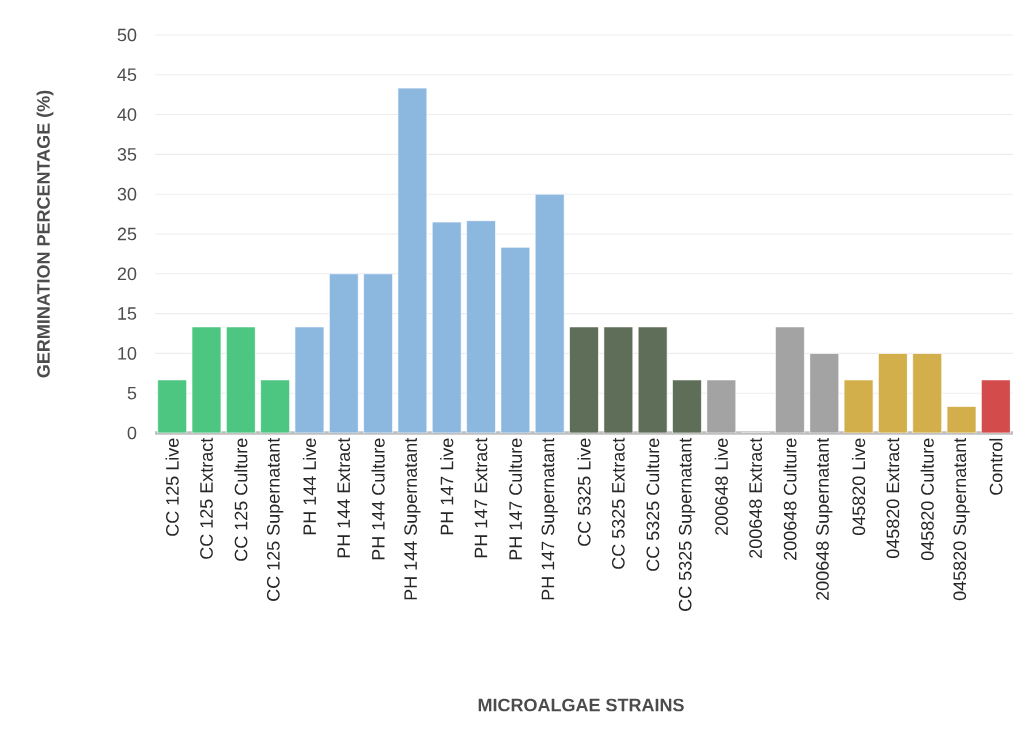  I want to click on x-tick-label: PH 147 Supernatant, so click(549, 518).